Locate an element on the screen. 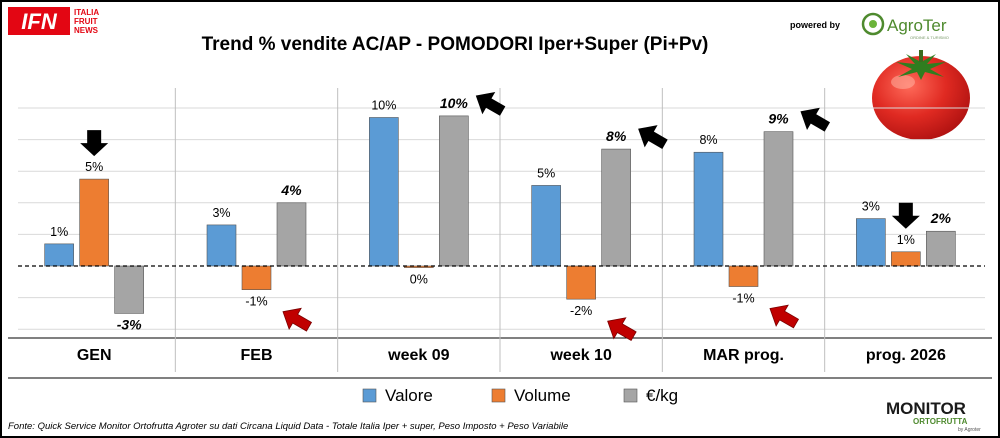 Image resolution: width=1000 pixels, height=438 pixels. ifn-logo-box is located at coordinates (39, 21).